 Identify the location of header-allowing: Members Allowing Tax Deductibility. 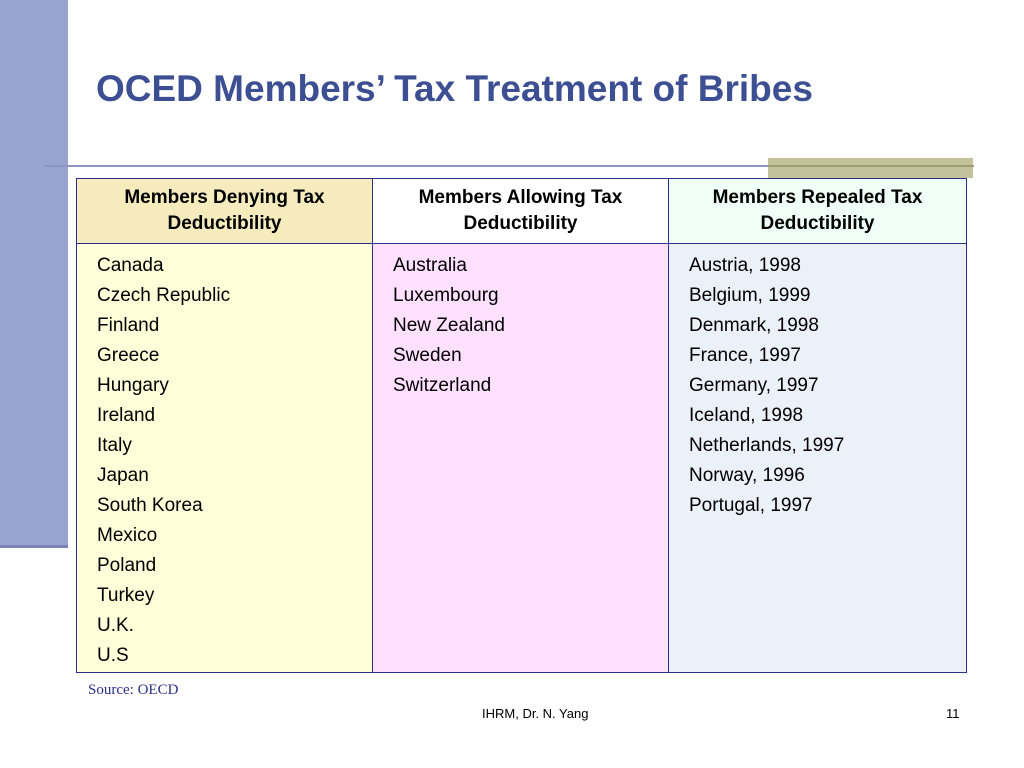
(520, 211).